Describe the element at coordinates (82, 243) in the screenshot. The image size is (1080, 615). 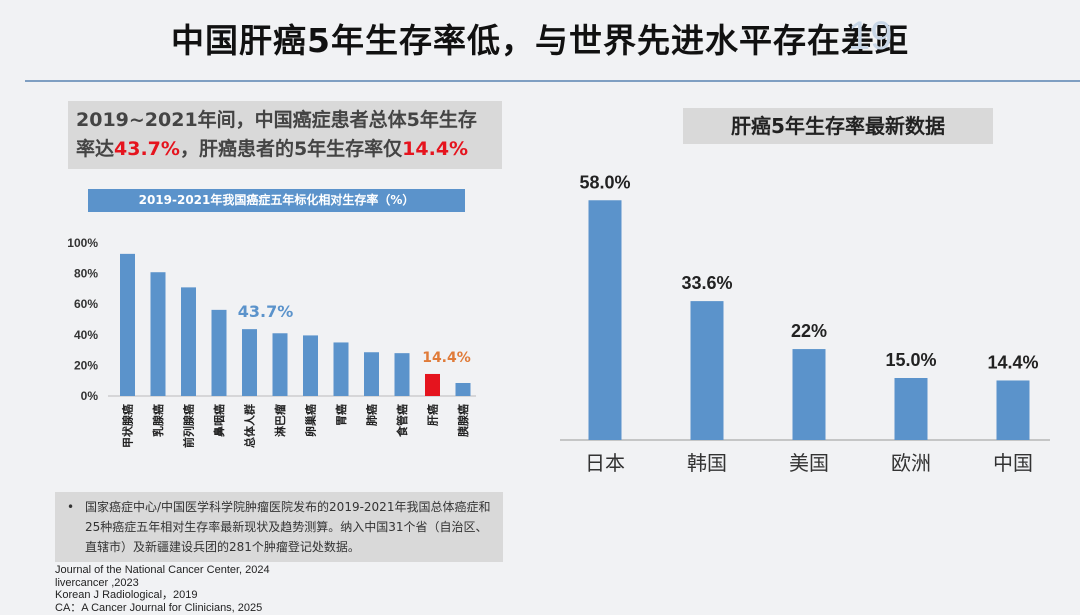
I see `y-tick-label: 100%` at that location.